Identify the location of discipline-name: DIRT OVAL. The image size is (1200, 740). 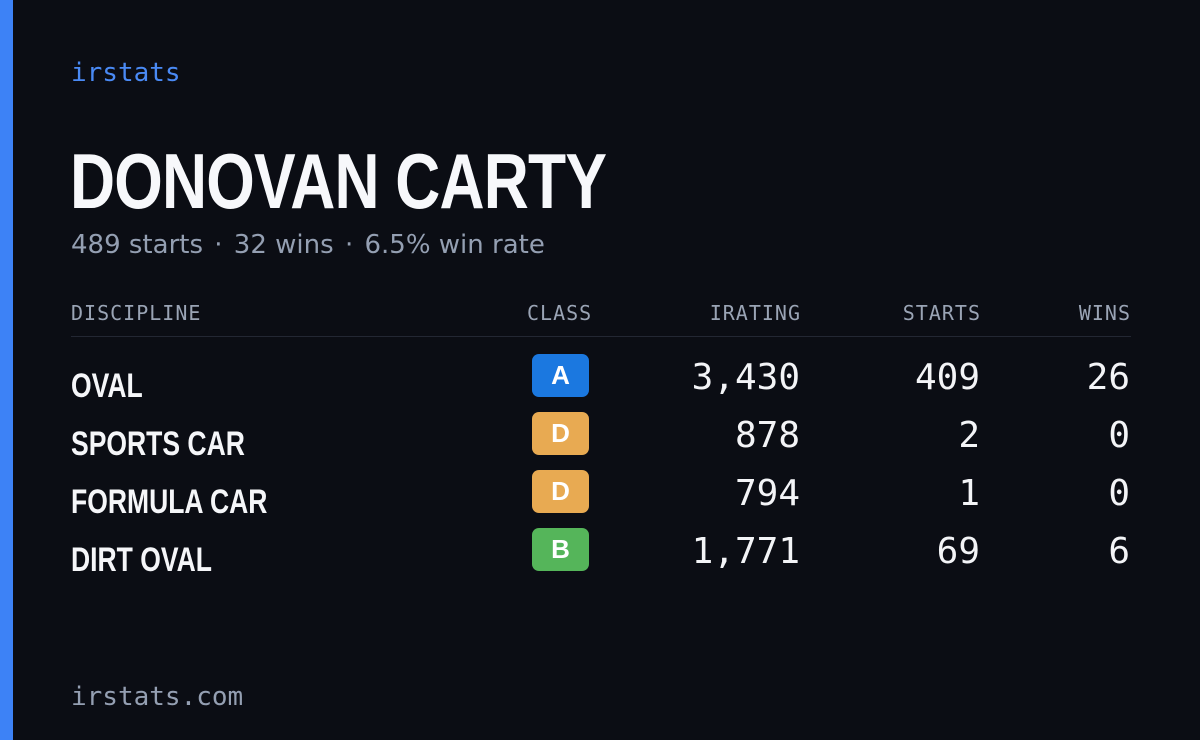
(141, 560).